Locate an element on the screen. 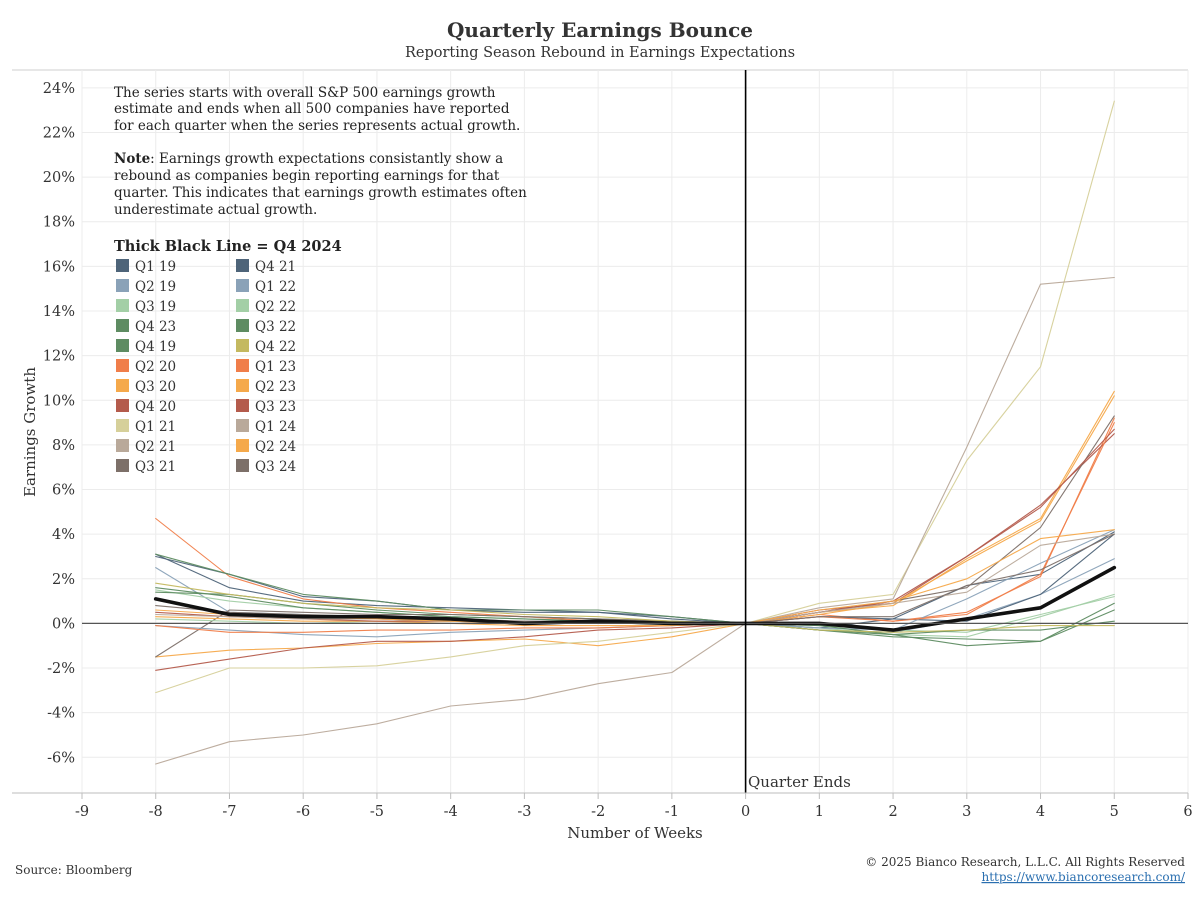 This screenshot has height=900, width=1200. x-tick-label: -6 is located at coordinates (303, 812).